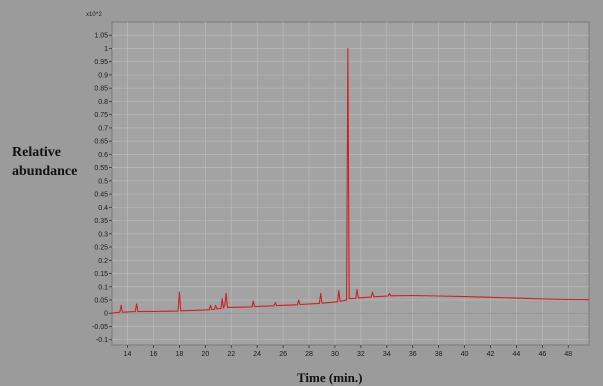 The height and width of the screenshot is (386, 603). What do you see at coordinates (205, 354) in the screenshot?
I see `x-tick-label: 20` at bounding box center [205, 354].